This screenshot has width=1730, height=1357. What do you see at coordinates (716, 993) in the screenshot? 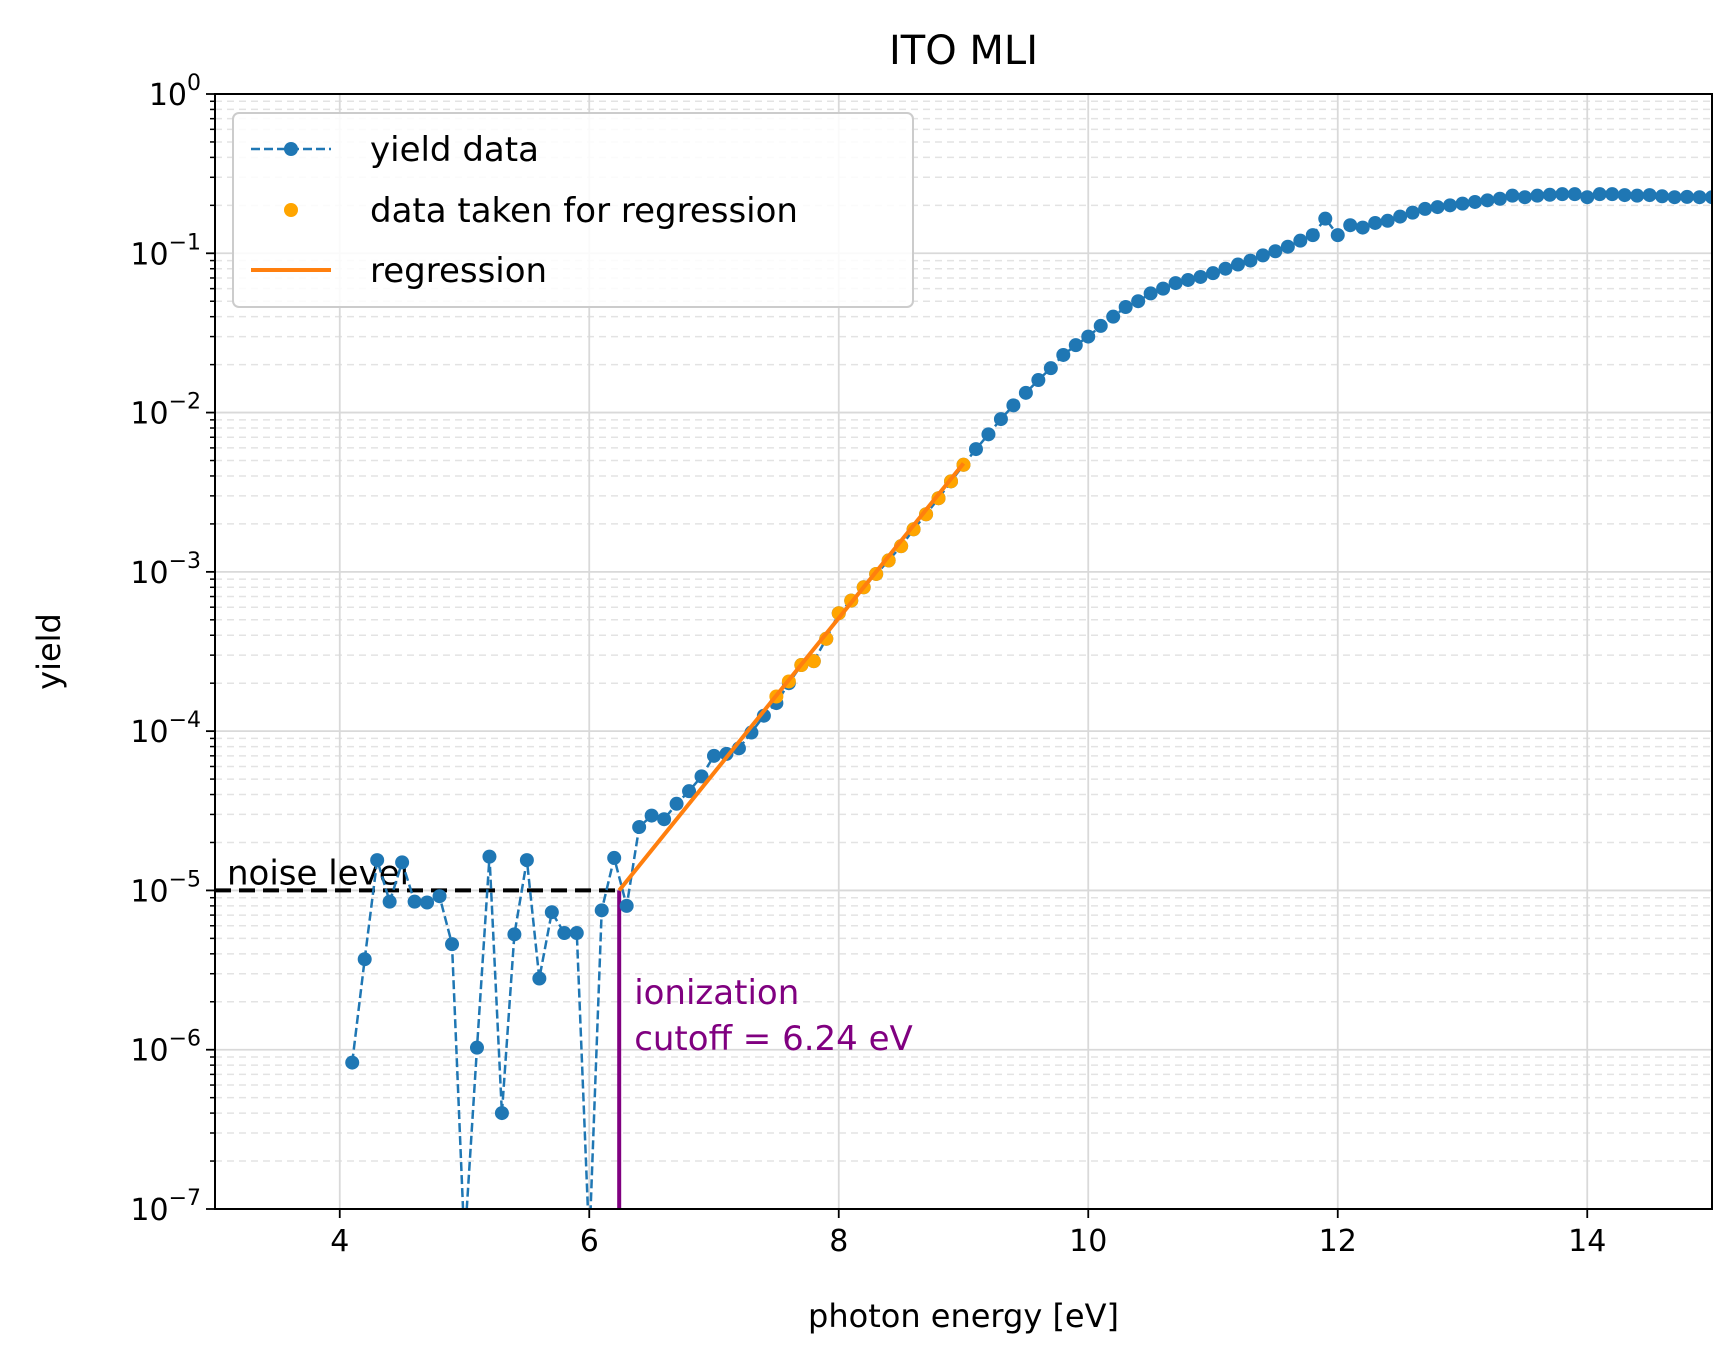
I see `cutoff-label-line1: ionization` at bounding box center [716, 993].